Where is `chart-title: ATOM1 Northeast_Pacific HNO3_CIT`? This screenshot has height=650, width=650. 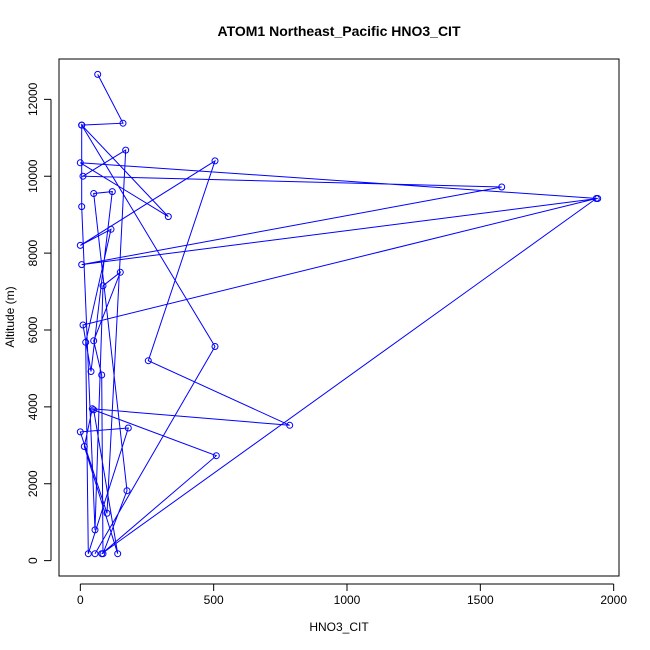
chart-title: ATOM1 Northeast_Pacific HNO3_CIT is located at coordinates (339, 31).